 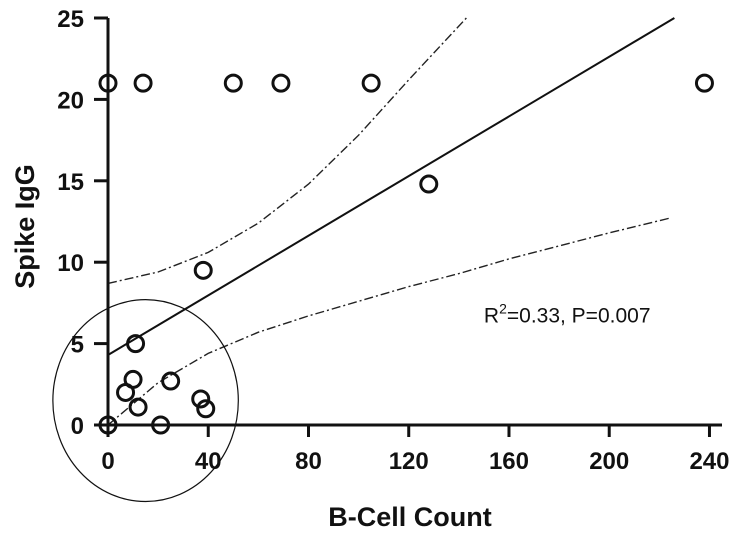 I want to click on y-axis-title: Spike IgG, so click(x=25, y=226).